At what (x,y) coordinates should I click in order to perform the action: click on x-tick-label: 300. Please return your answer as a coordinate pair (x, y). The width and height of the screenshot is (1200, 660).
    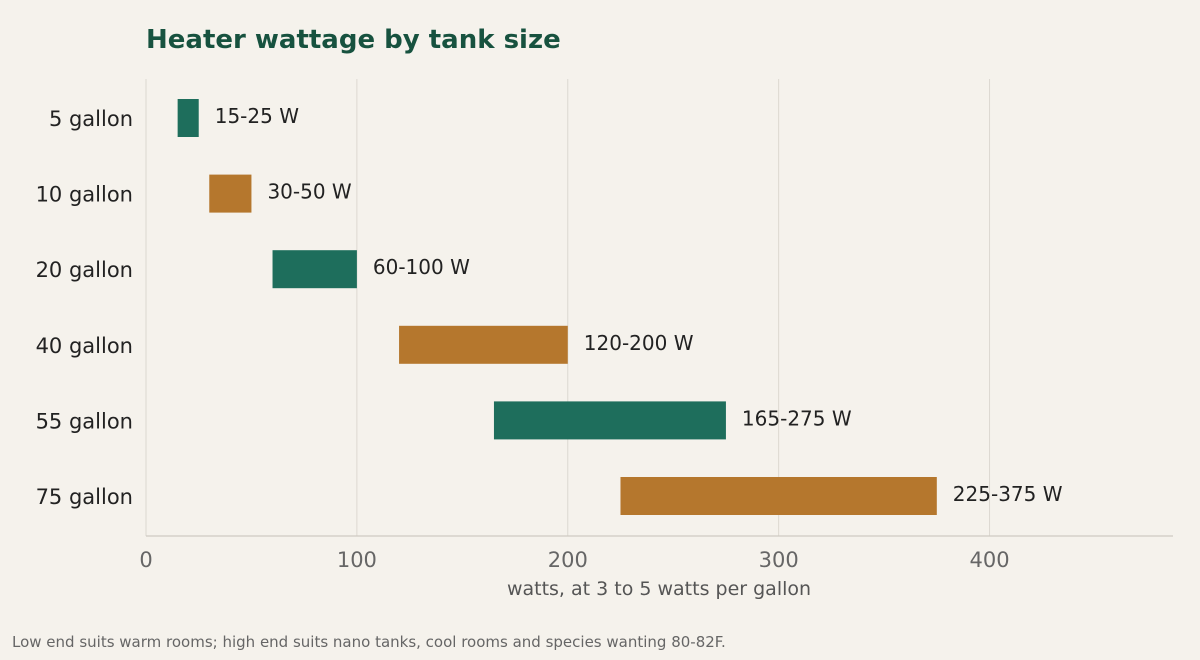
    Looking at the image, I should click on (779, 560).